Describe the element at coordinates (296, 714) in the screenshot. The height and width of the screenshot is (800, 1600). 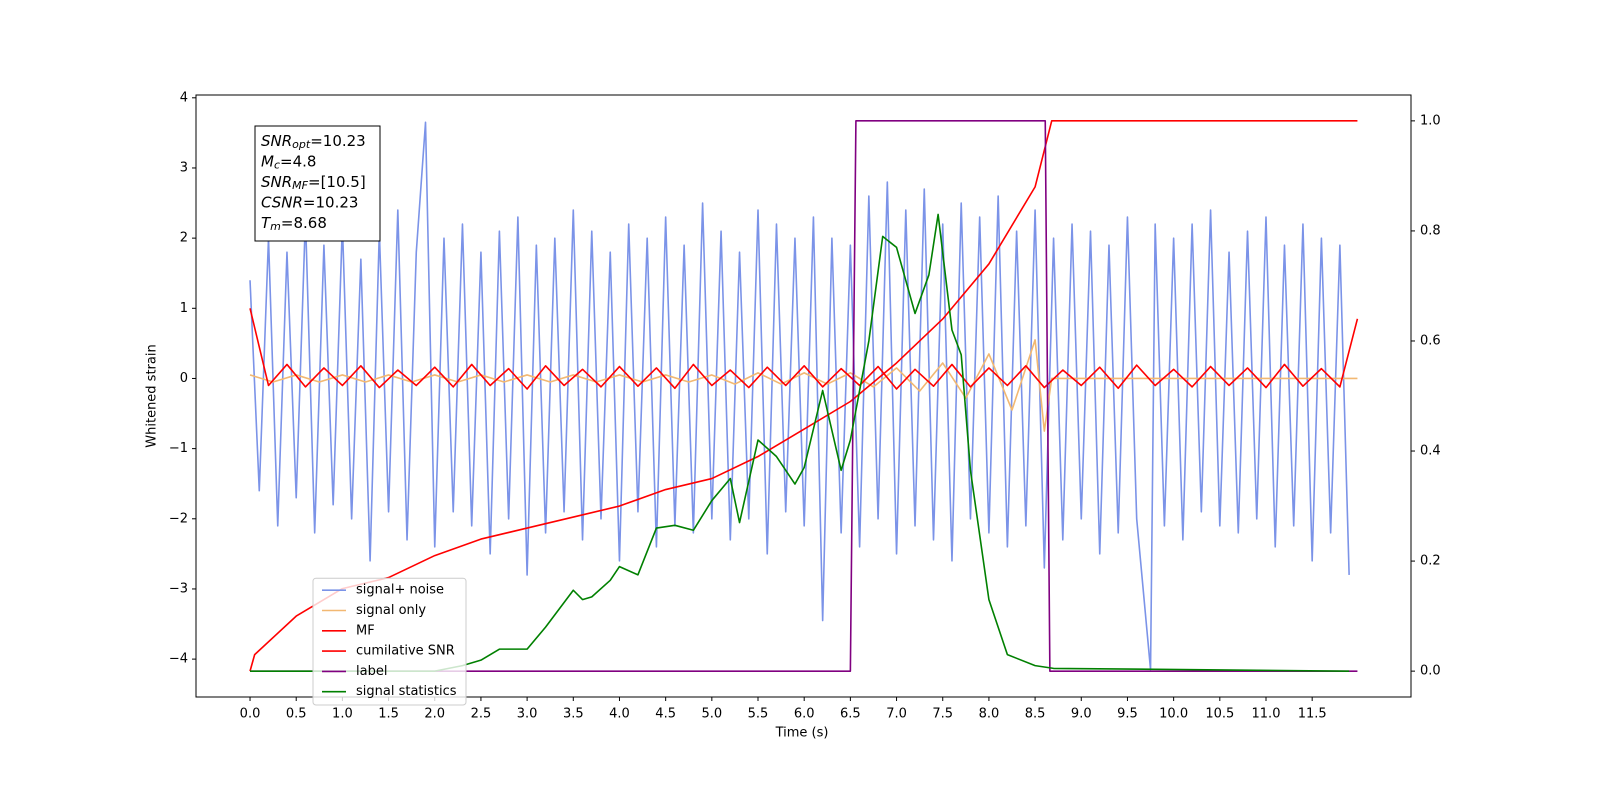
I see `x-tick-label: 0.5` at that location.